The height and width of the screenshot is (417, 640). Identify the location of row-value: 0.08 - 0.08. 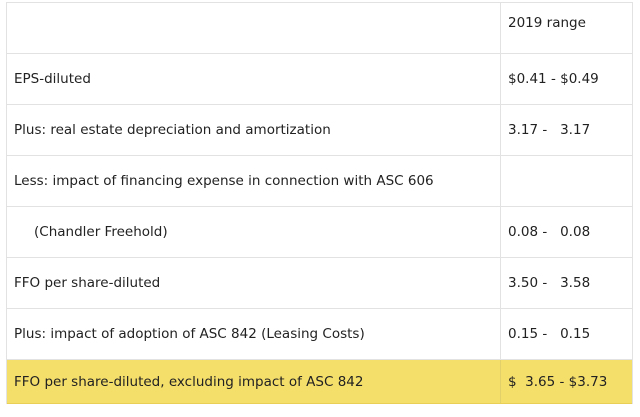
(549, 232).